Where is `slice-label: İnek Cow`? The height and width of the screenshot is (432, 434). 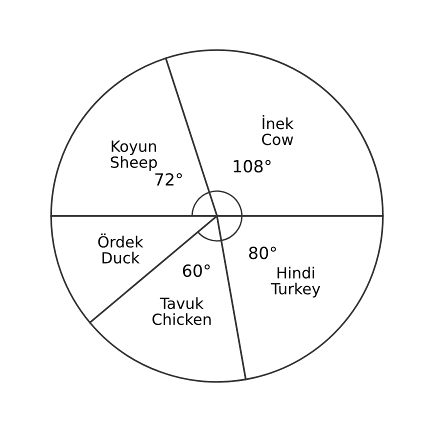
slice-label: İnek Cow is located at coordinates (278, 130).